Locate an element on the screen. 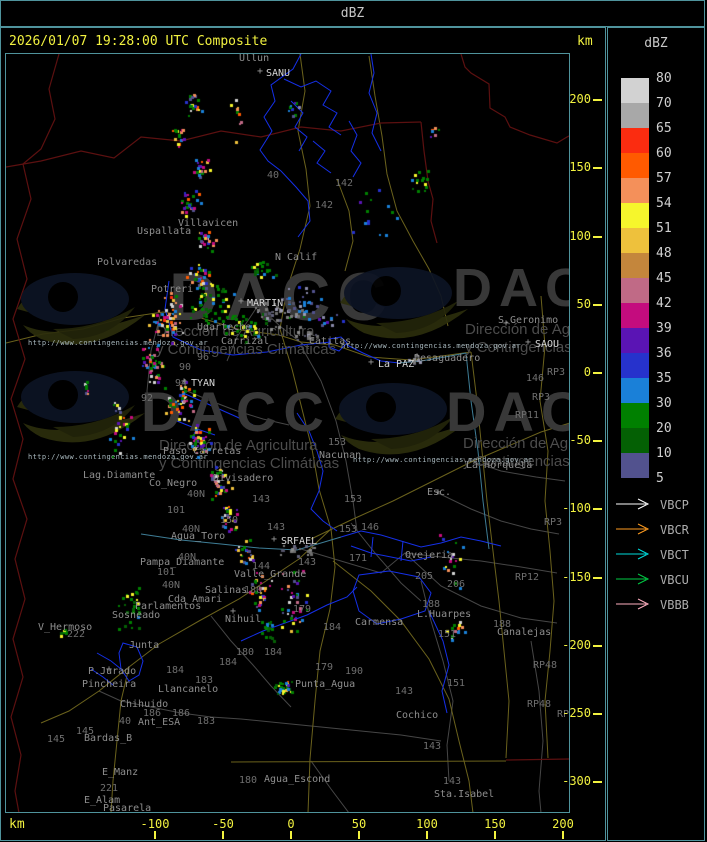  map-town-label: Carrizal is located at coordinates (245, 341).